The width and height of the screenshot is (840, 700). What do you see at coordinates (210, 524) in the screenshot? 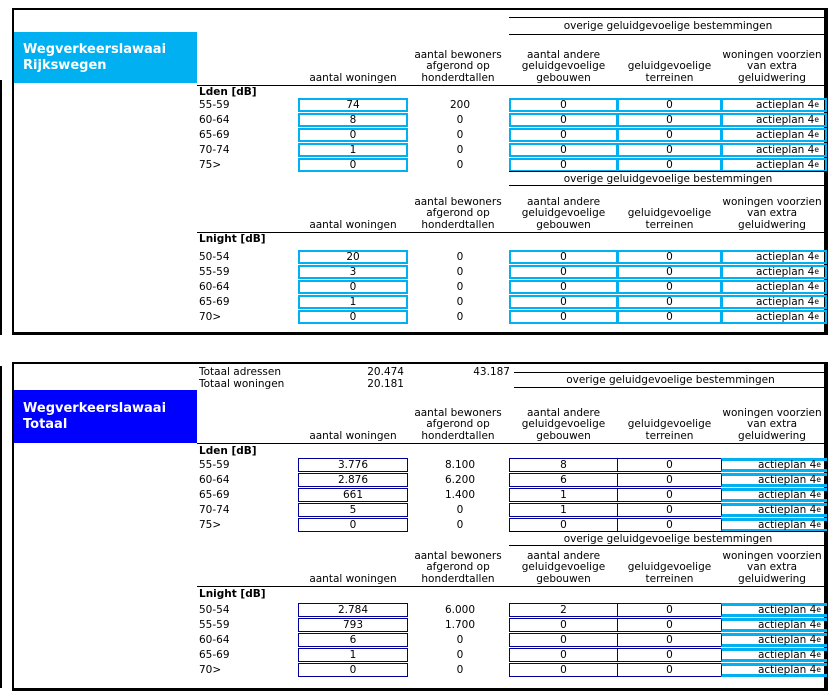
I see `db-range-label: 75>` at bounding box center [210, 524].